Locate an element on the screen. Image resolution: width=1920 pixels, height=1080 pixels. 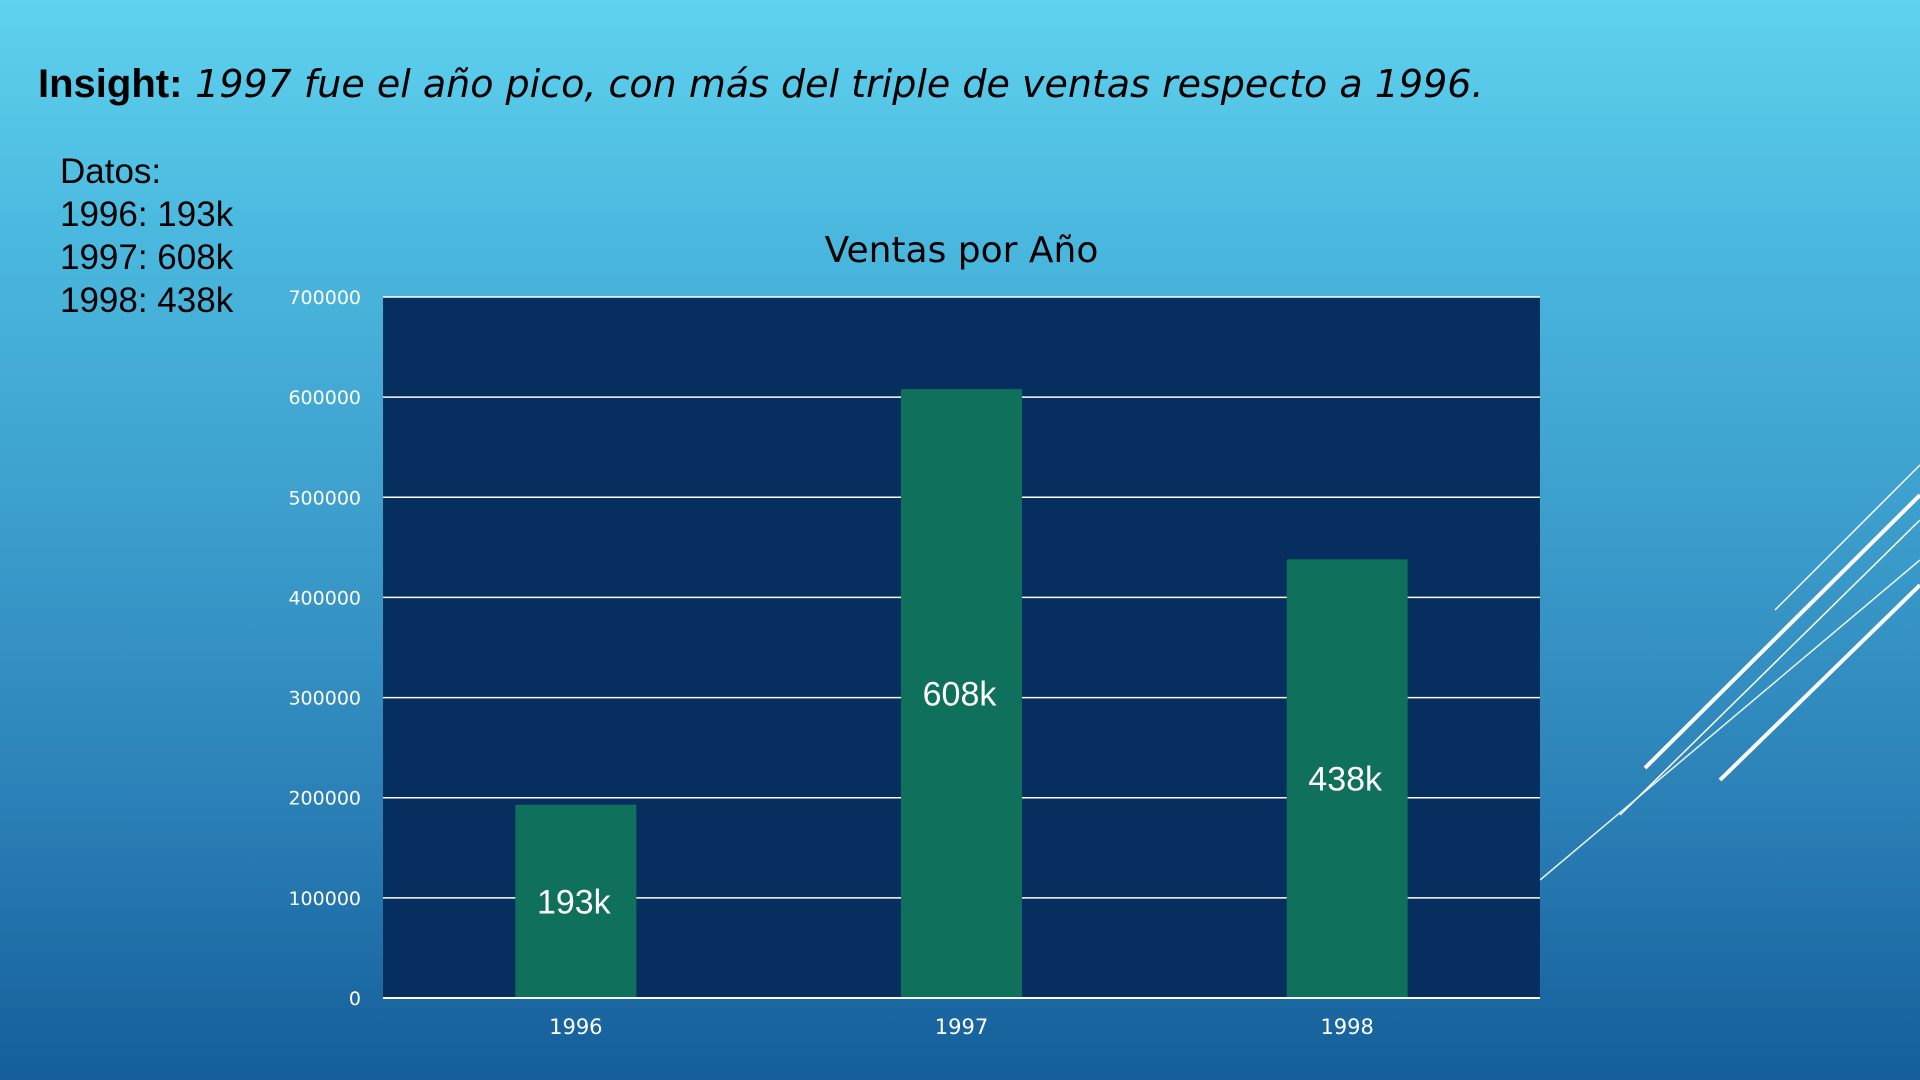
data-summary-line-1996: 1996: 193k is located at coordinates (147, 214).